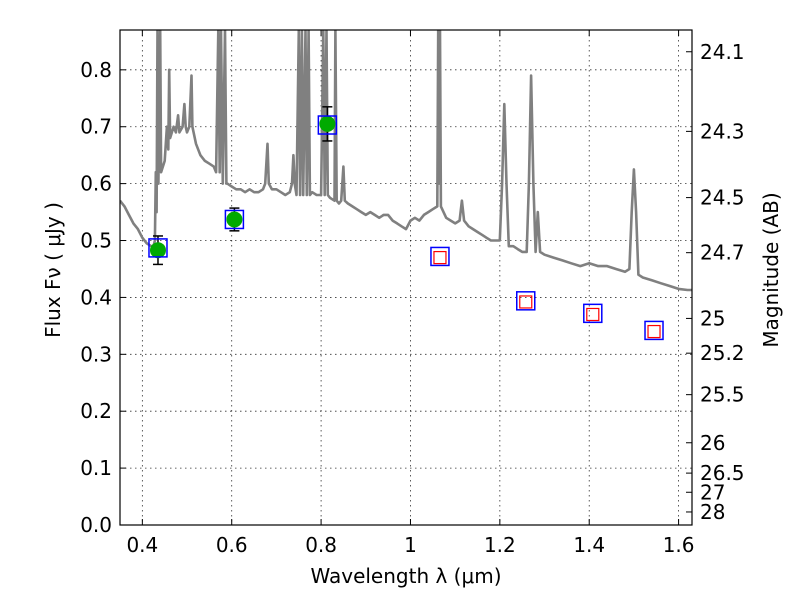 Image resolution: width=800 pixels, height=600 pixels. What do you see at coordinates (96, 525) in the screenshot?
I see `y-tick-label: 0.0` at bounding box center [96, 525].